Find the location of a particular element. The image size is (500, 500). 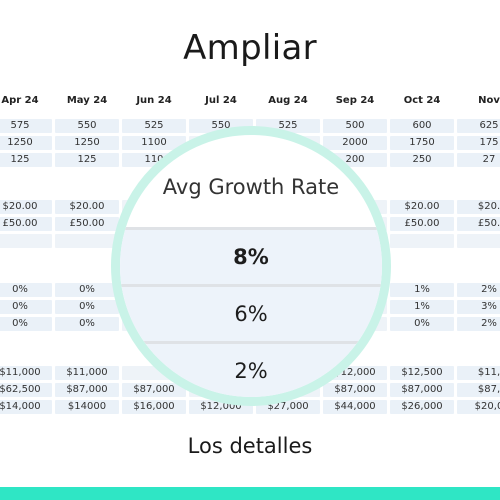

column-header: Nov is located at coordinates (489, 100).